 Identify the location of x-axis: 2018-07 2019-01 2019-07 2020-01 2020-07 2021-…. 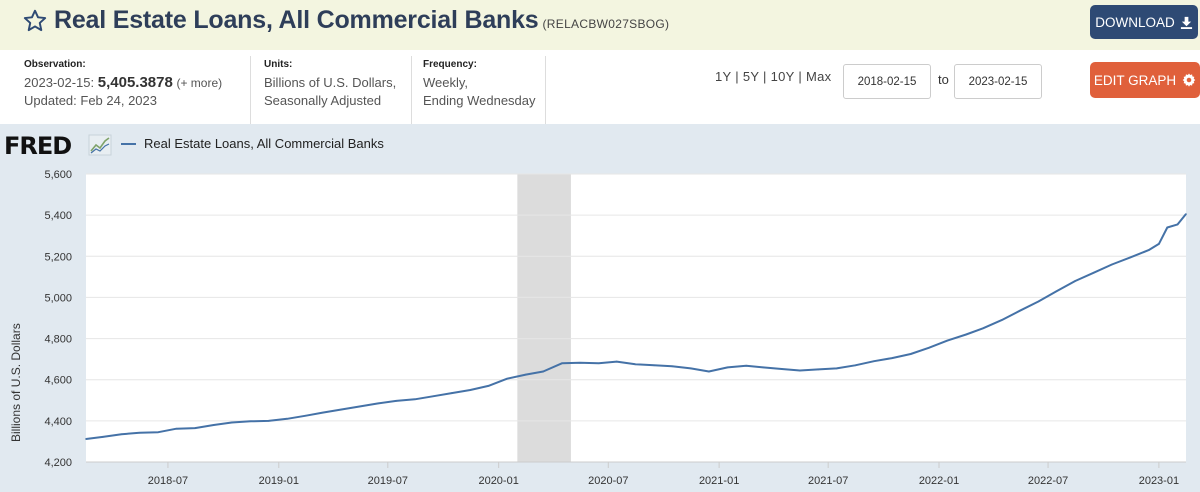
(636, 474).